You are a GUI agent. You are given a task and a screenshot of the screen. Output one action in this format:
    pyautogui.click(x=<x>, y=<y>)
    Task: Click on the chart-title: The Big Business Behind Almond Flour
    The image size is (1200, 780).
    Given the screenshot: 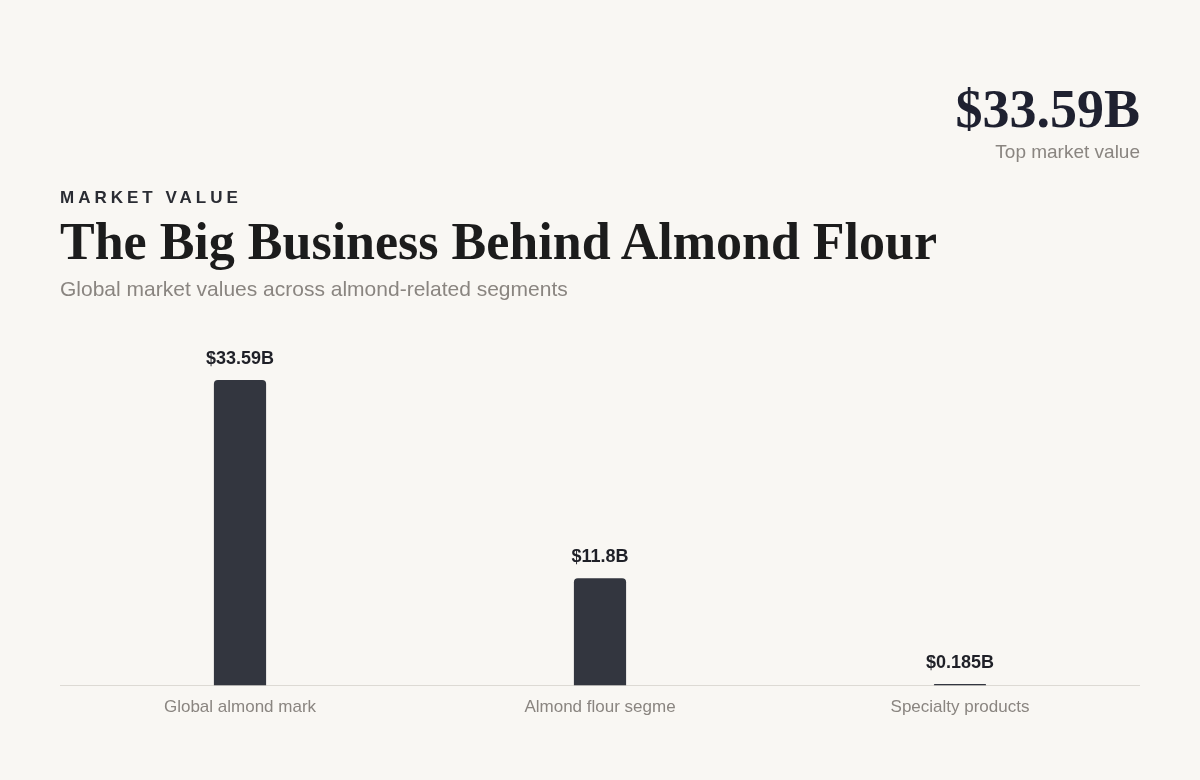 What is the action you would take?
    pyautogui.click(x=499, y=241)
    